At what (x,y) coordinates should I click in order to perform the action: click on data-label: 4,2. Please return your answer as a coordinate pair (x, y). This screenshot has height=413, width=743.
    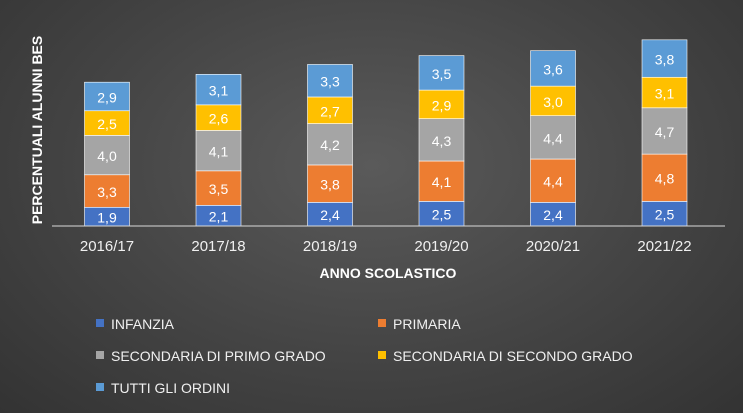
    Looking at the image, I should click on (330, 145).